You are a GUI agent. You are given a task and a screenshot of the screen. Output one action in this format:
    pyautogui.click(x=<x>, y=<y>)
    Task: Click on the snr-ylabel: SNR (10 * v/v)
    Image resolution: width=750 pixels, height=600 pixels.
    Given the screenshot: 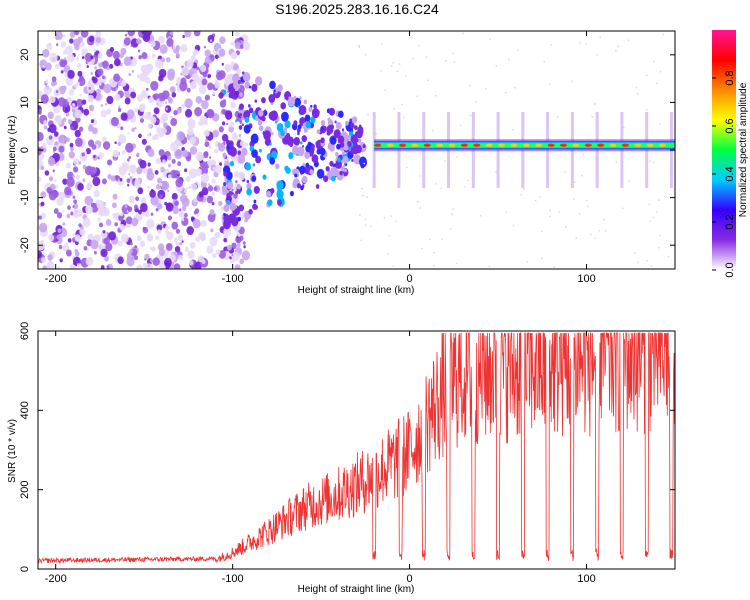 What is the action you would take?
    pyautogui.click(x=12, y=451)
    